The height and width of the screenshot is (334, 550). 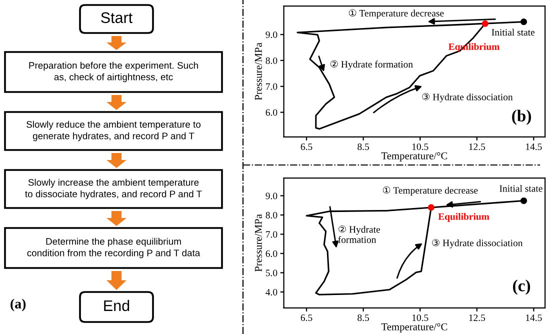 I want to click on text: Preparation before the experiment. Such as, check of airtightness, etc, so click(x=113, y=72).